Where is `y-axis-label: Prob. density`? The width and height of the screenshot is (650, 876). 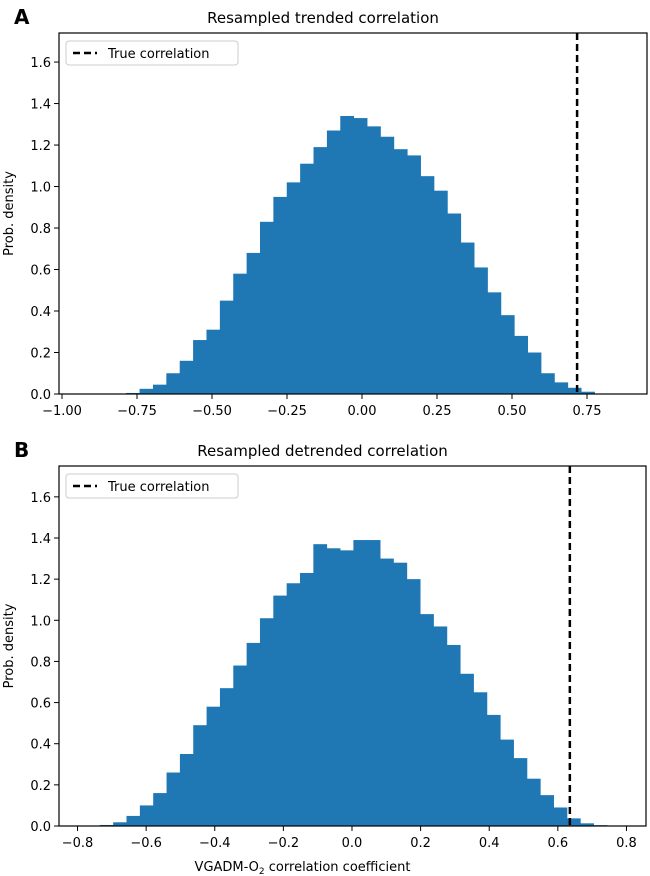
y-axis-label: Prob. density is located at coordinates (9, 645).